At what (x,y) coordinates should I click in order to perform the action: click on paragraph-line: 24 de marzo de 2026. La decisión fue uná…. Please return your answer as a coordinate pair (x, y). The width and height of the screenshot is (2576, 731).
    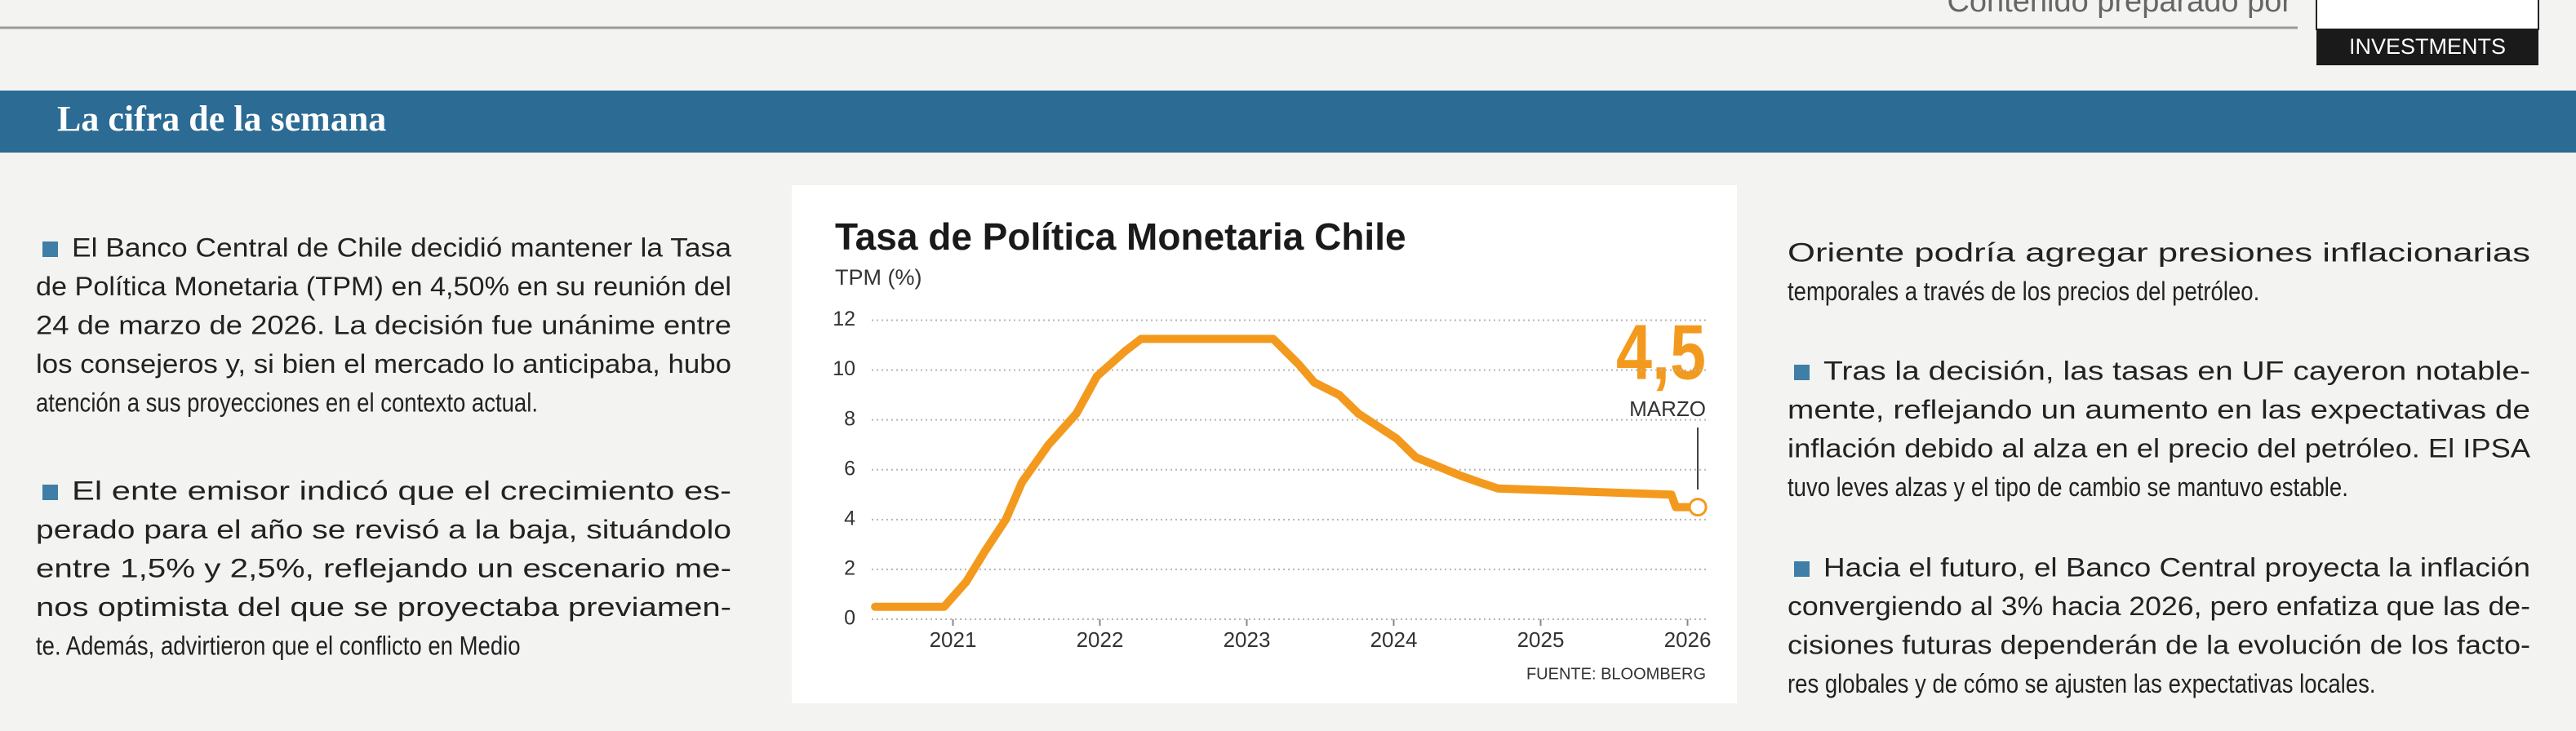
    Looking at the image, I should click on (383, 324).